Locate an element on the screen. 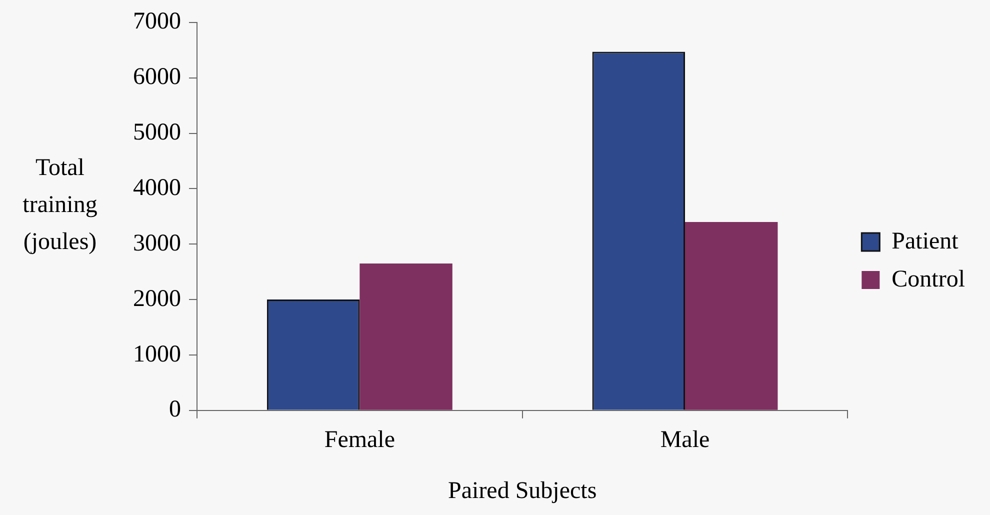  y-tick-label: 0 is located at coordinates (175, 409).